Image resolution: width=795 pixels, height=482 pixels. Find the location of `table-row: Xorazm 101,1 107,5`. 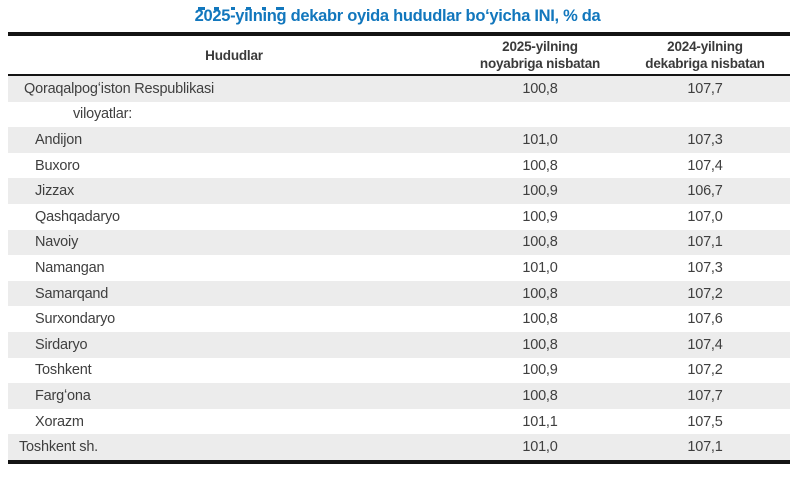

table-row: Xorazm 101,1 107,5 is located at coordinates (399, 421).